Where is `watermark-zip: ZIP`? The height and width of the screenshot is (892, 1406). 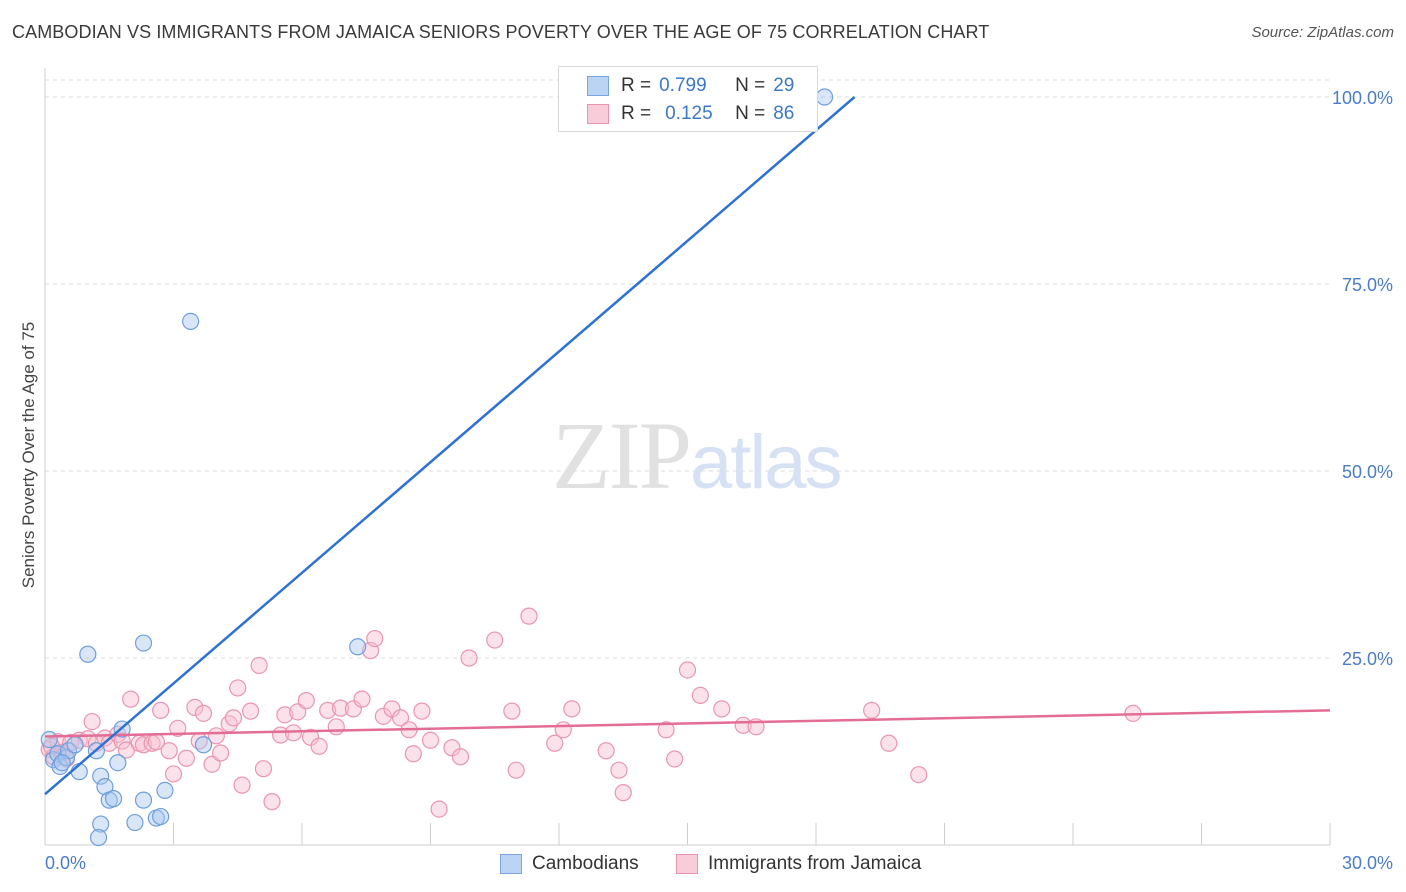
watermark-zip: ZIP is located at coordinates (622, 455).